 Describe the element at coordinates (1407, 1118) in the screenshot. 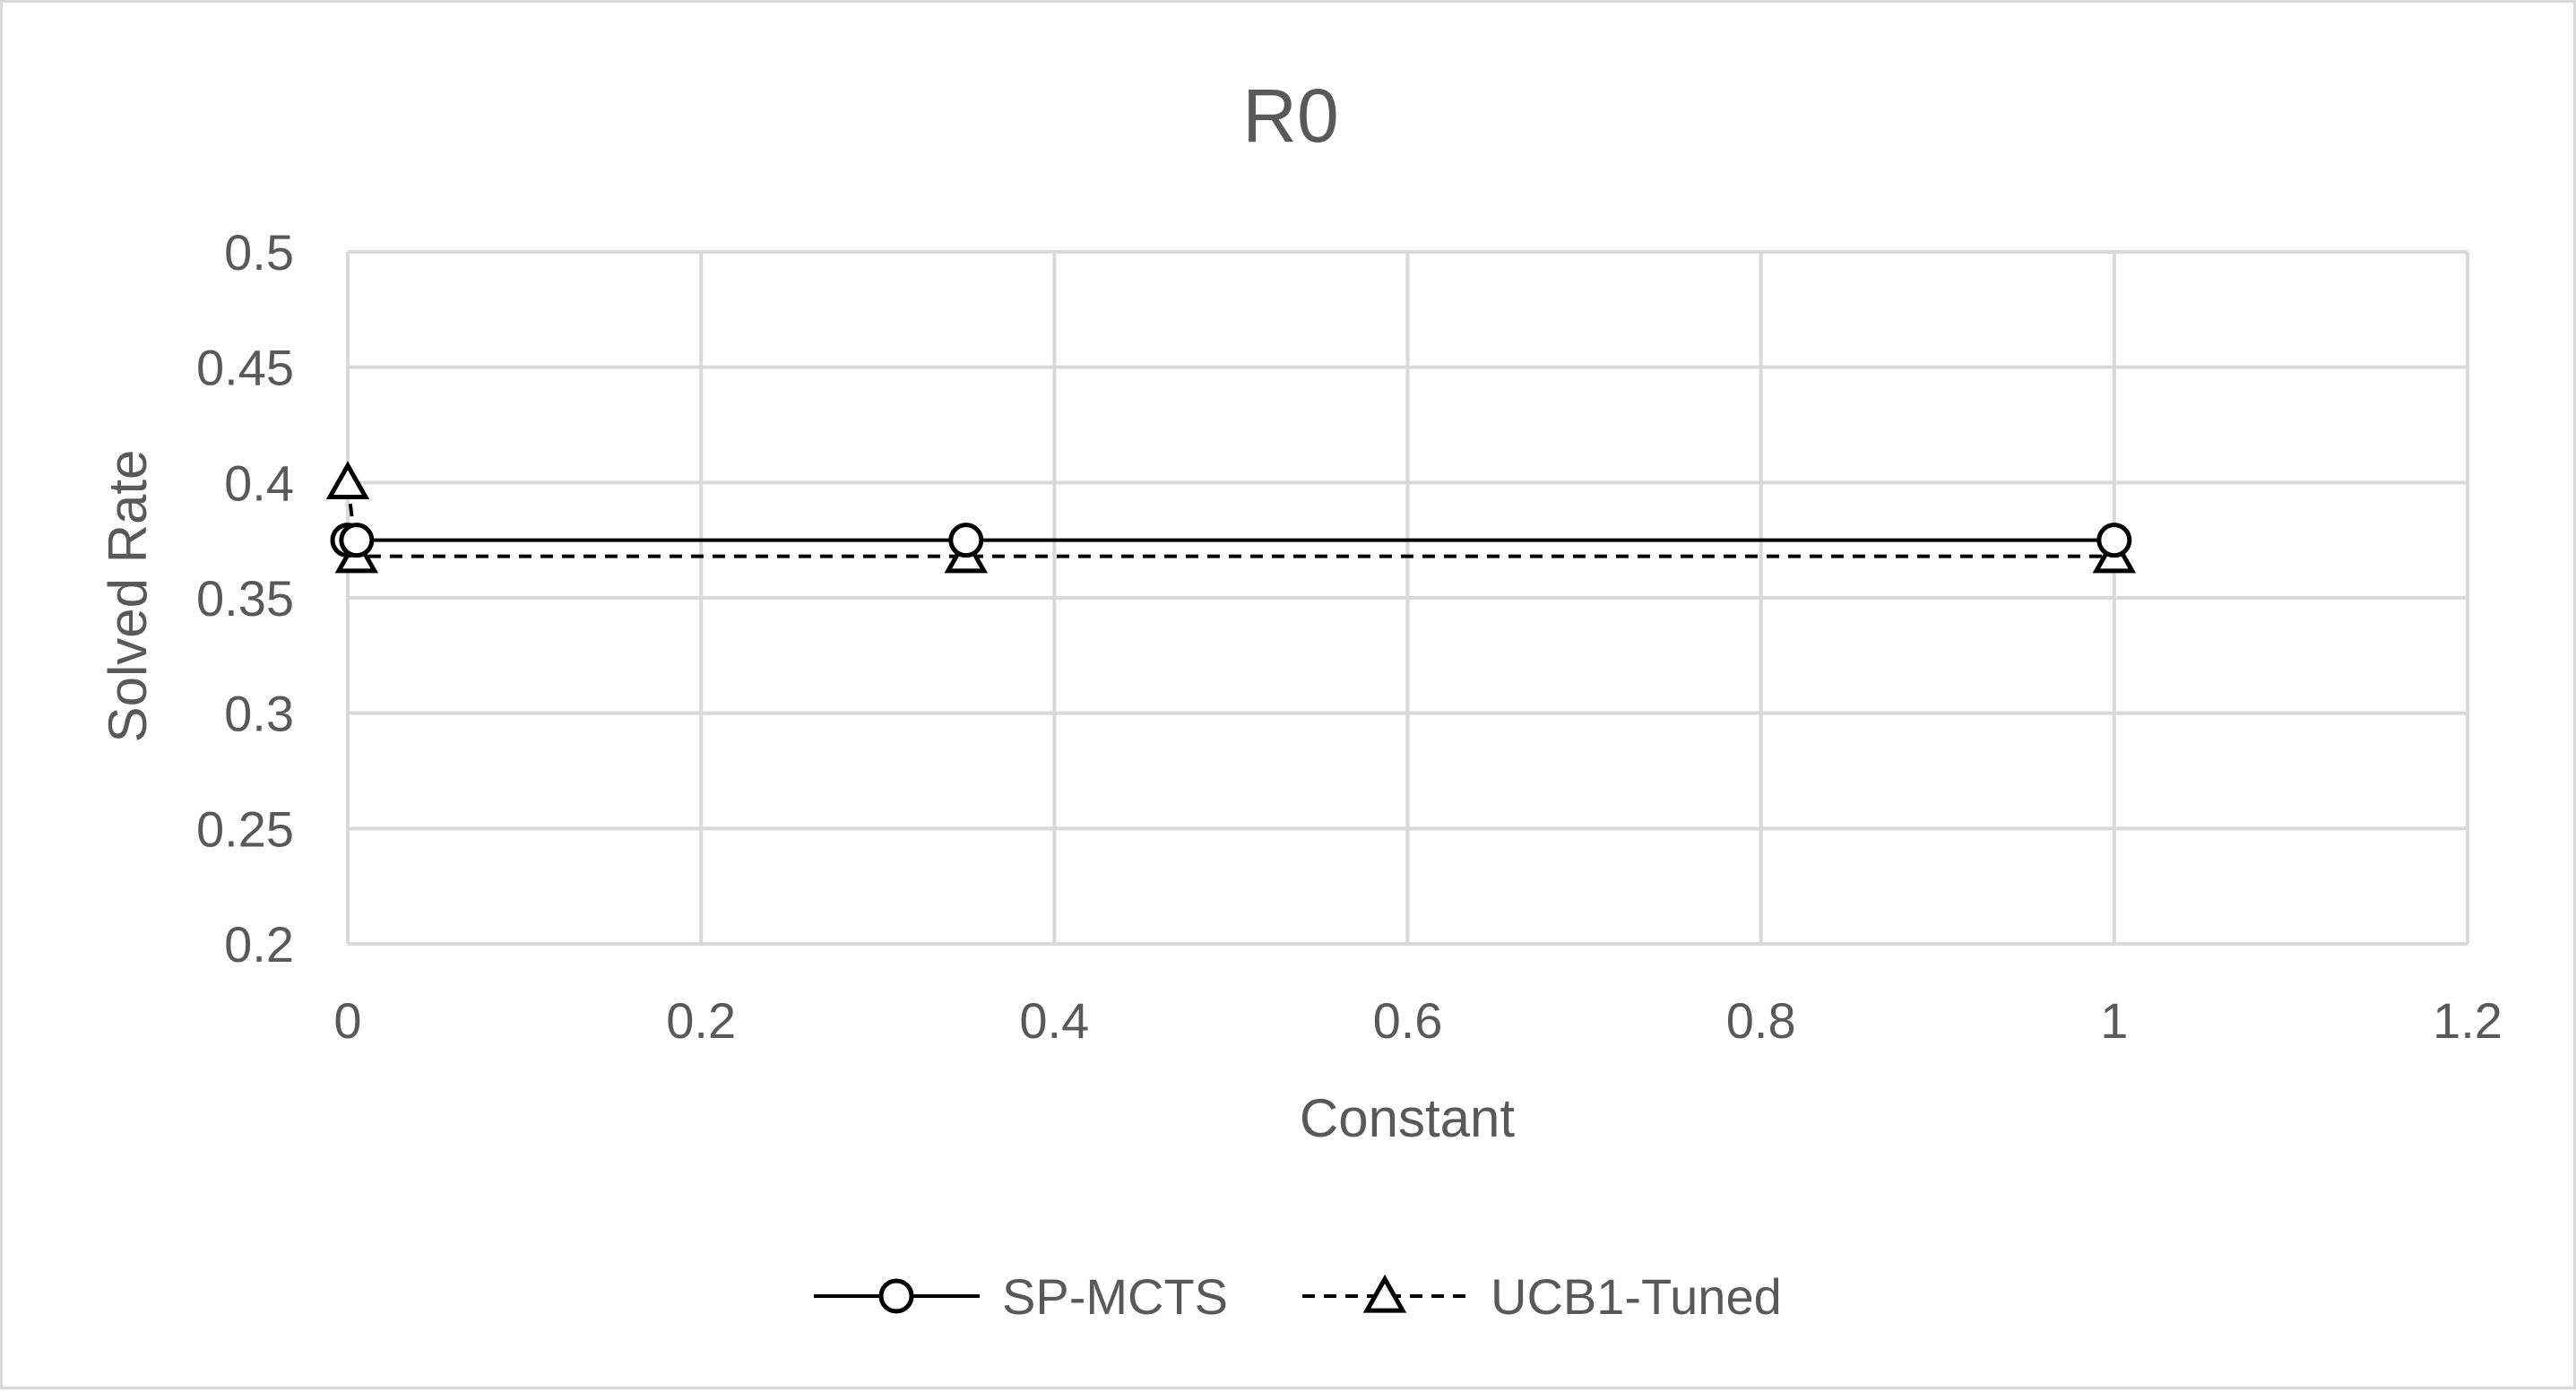

I see `x-axis-title: Constant` at that location.